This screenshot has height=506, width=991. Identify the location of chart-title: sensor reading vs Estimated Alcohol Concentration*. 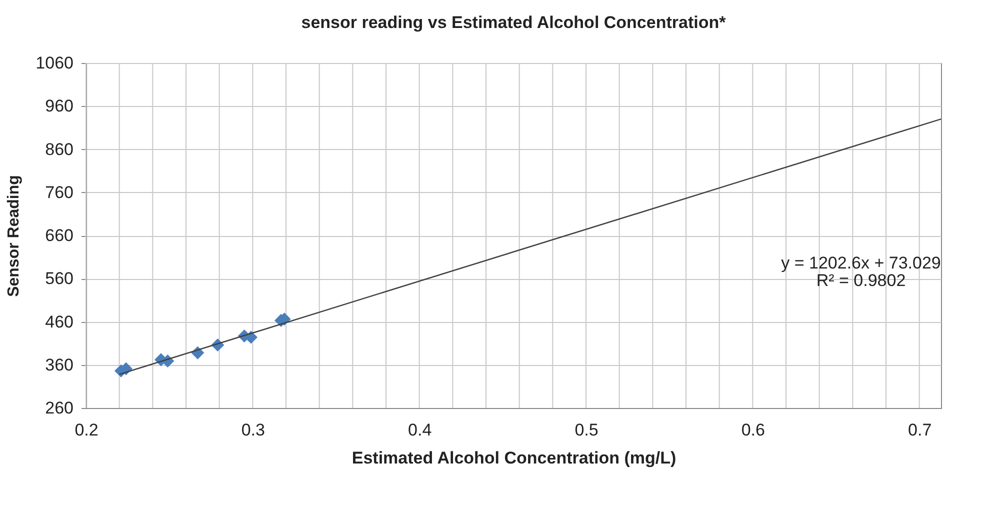
(513, 22).